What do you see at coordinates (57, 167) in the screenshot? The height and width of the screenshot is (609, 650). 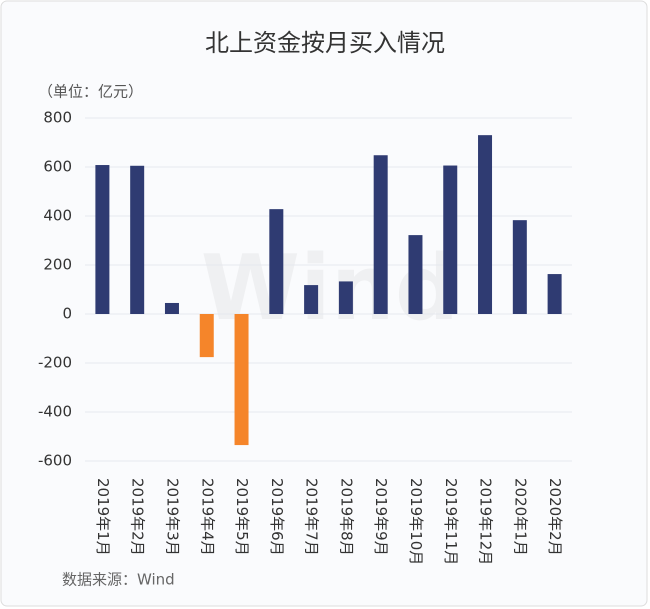 I see `y-tick-label: 600` at bounding box center [57, 167].